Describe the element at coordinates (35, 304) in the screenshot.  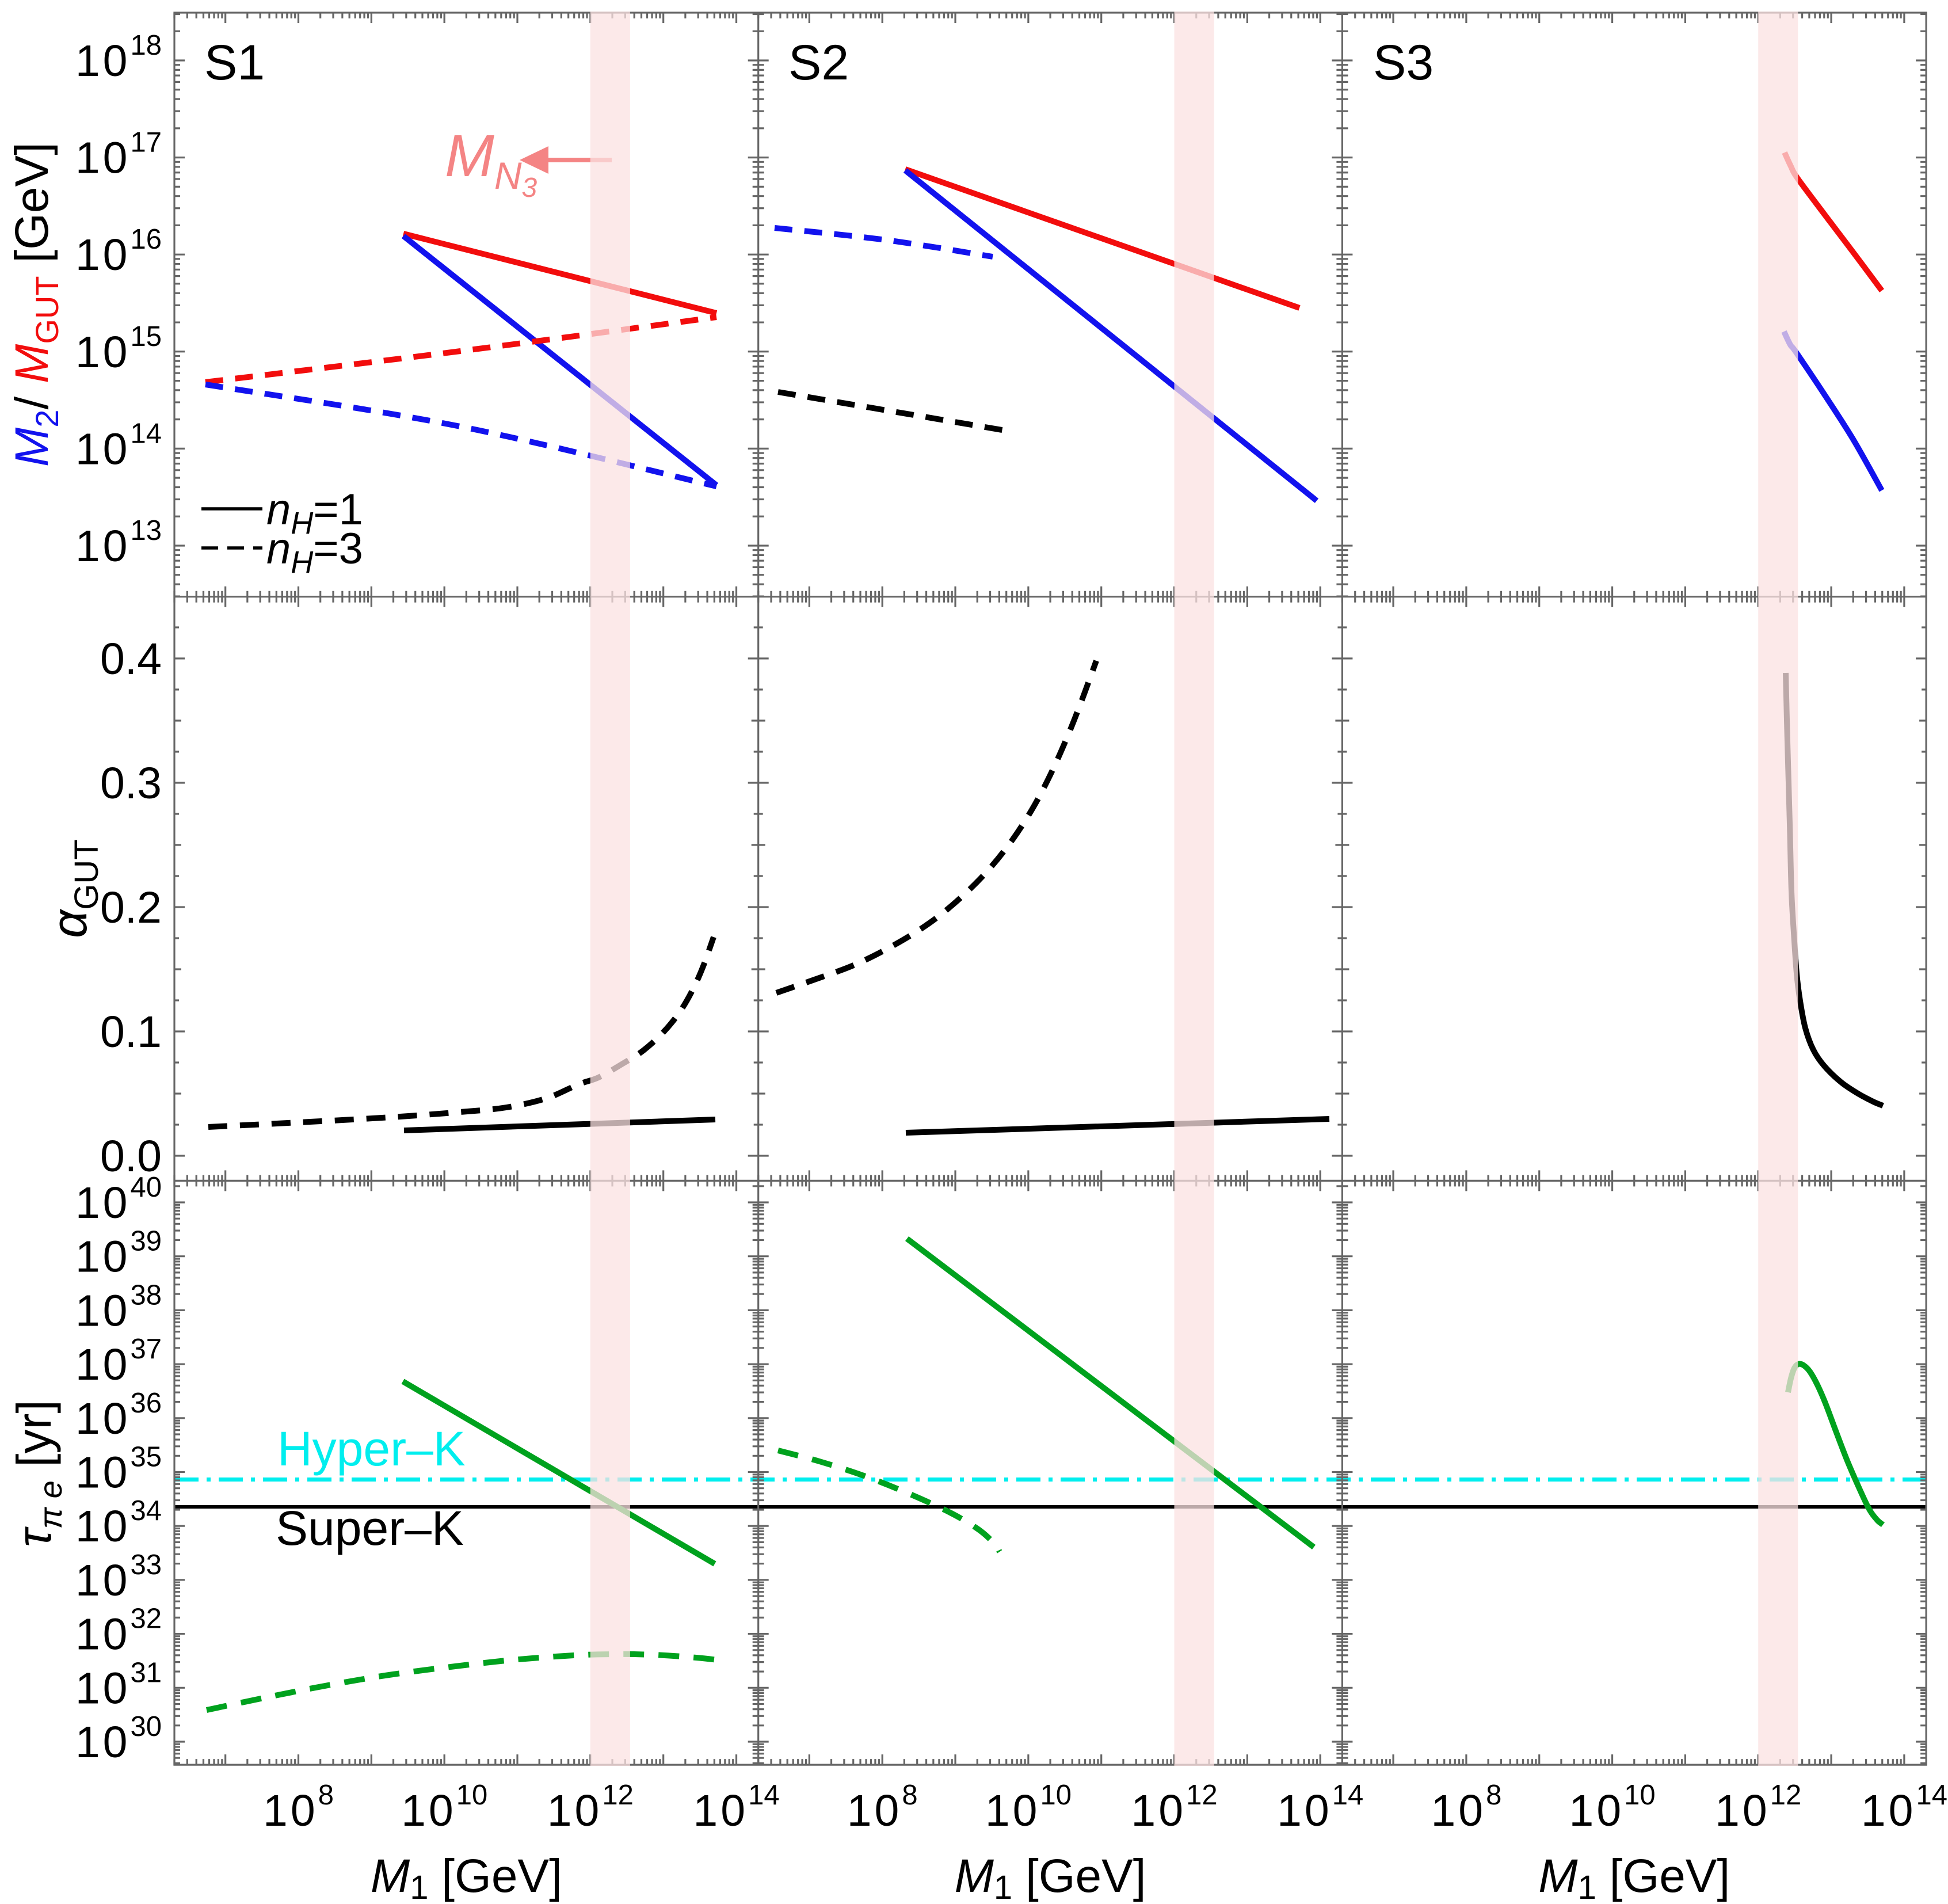
I see `svg-text: M2/ MGUT [GeV]` at that location.